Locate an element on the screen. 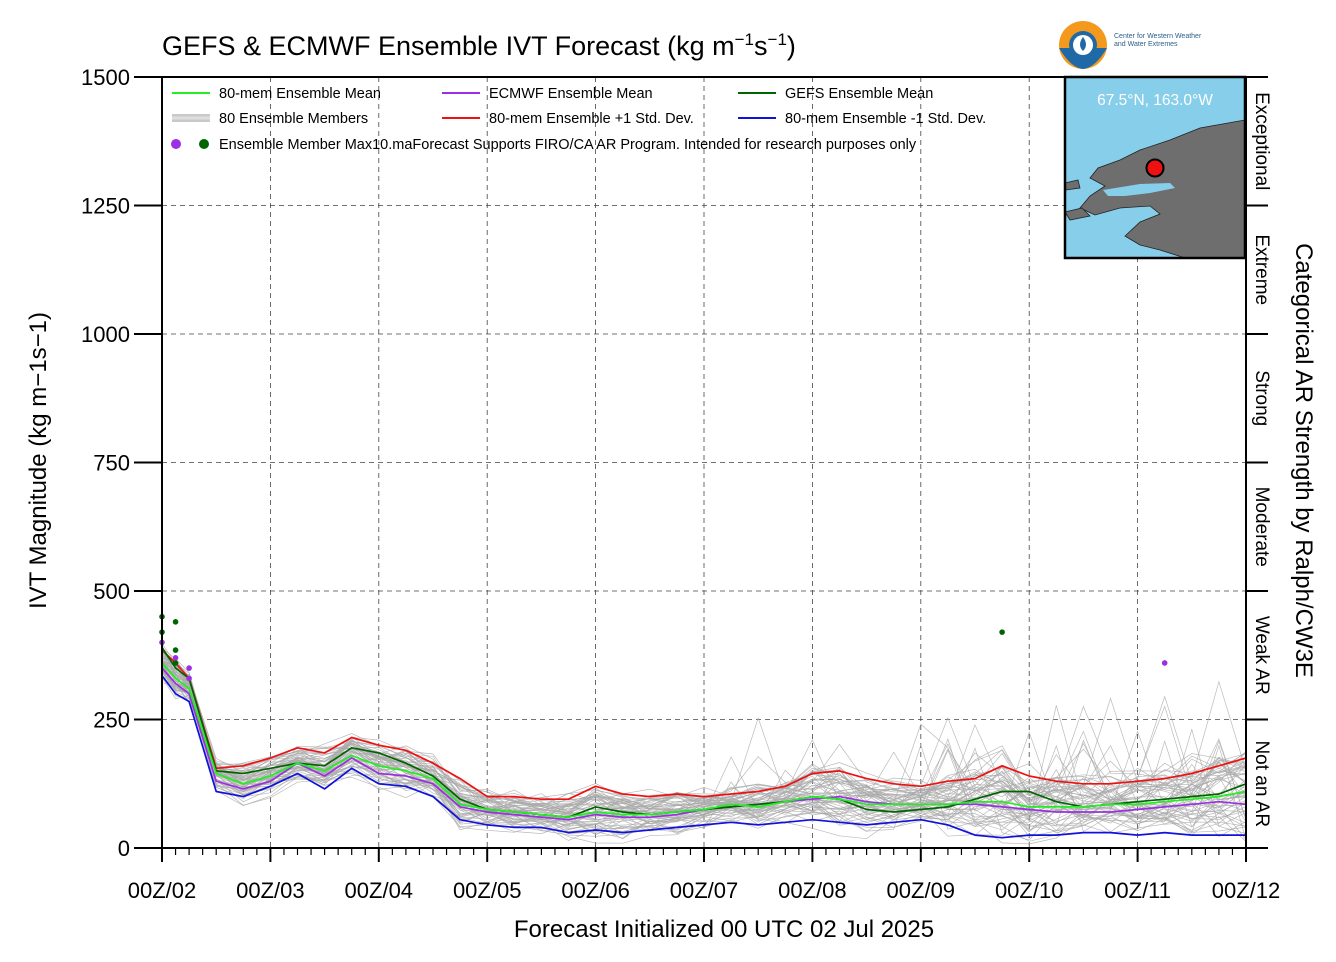 The height and width of the screenshot is (962, 1336). category-label: Not an AR is located at coordinates (1261, 783).